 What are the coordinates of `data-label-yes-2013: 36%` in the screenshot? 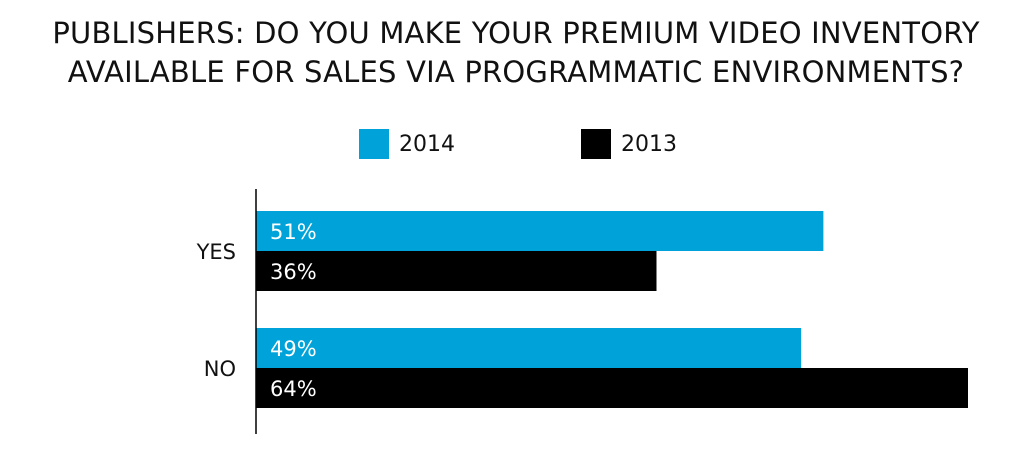 It's located at (293, 272).